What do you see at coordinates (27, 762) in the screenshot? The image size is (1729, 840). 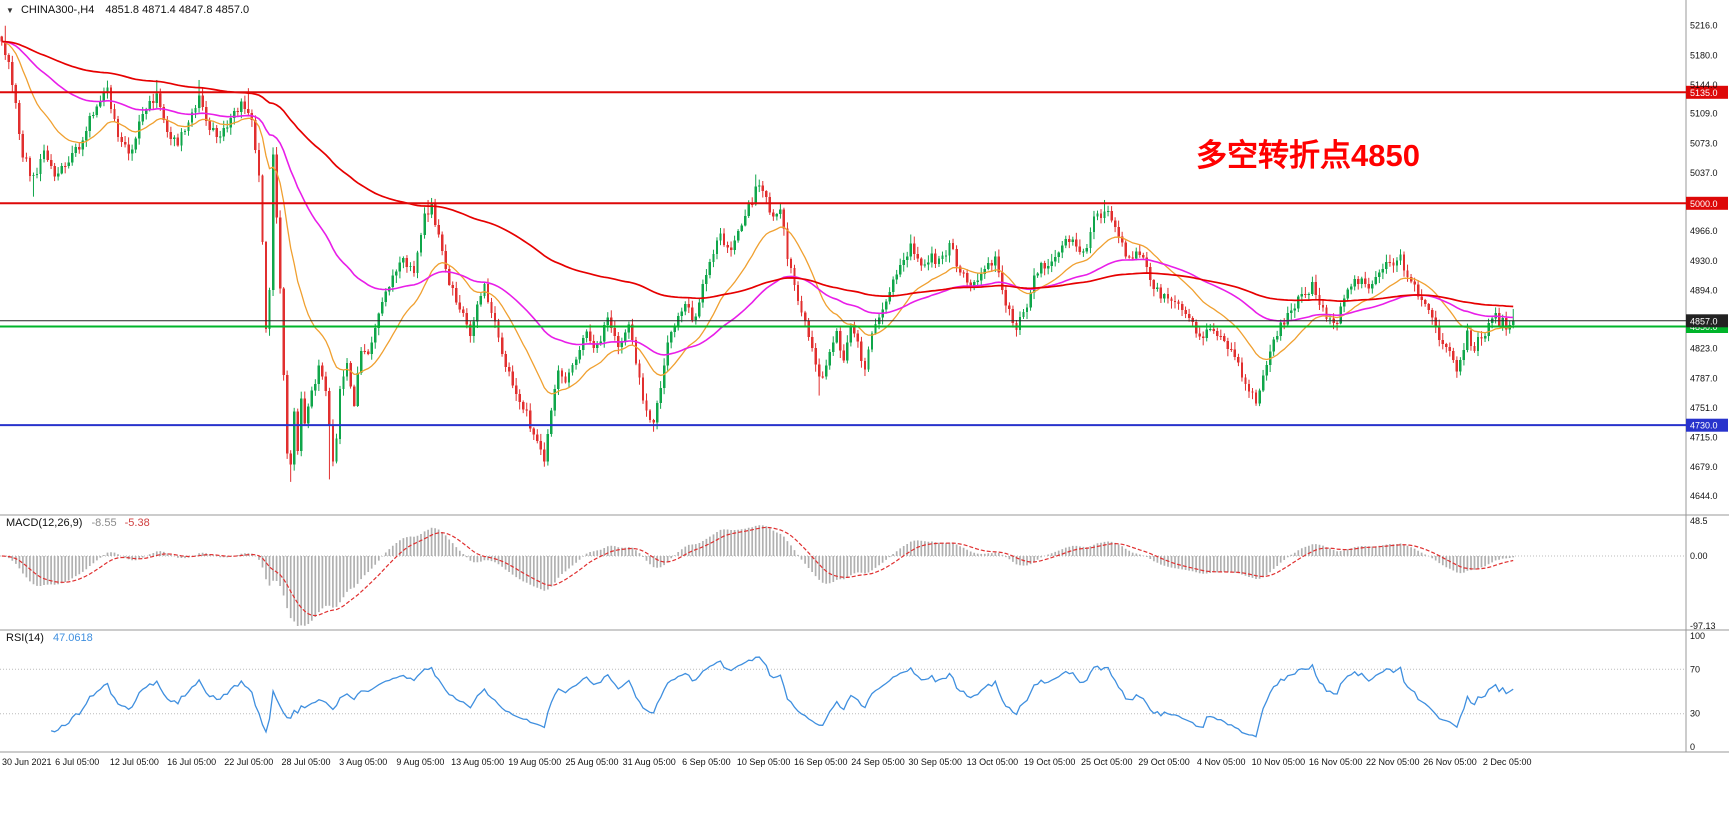 I see `time-tick-label: 30 Jun 2021` at bounding box center [27, 762].